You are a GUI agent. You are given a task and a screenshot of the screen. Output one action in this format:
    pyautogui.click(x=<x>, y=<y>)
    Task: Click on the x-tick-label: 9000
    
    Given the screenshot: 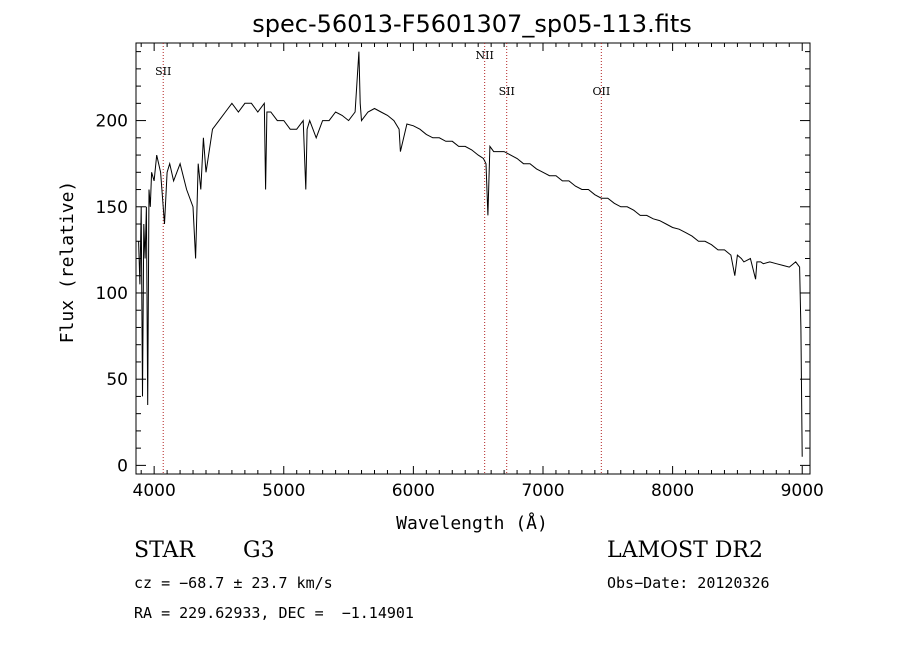 What is the action you would take?
    pyautogui.click(x=802, y=491)
    